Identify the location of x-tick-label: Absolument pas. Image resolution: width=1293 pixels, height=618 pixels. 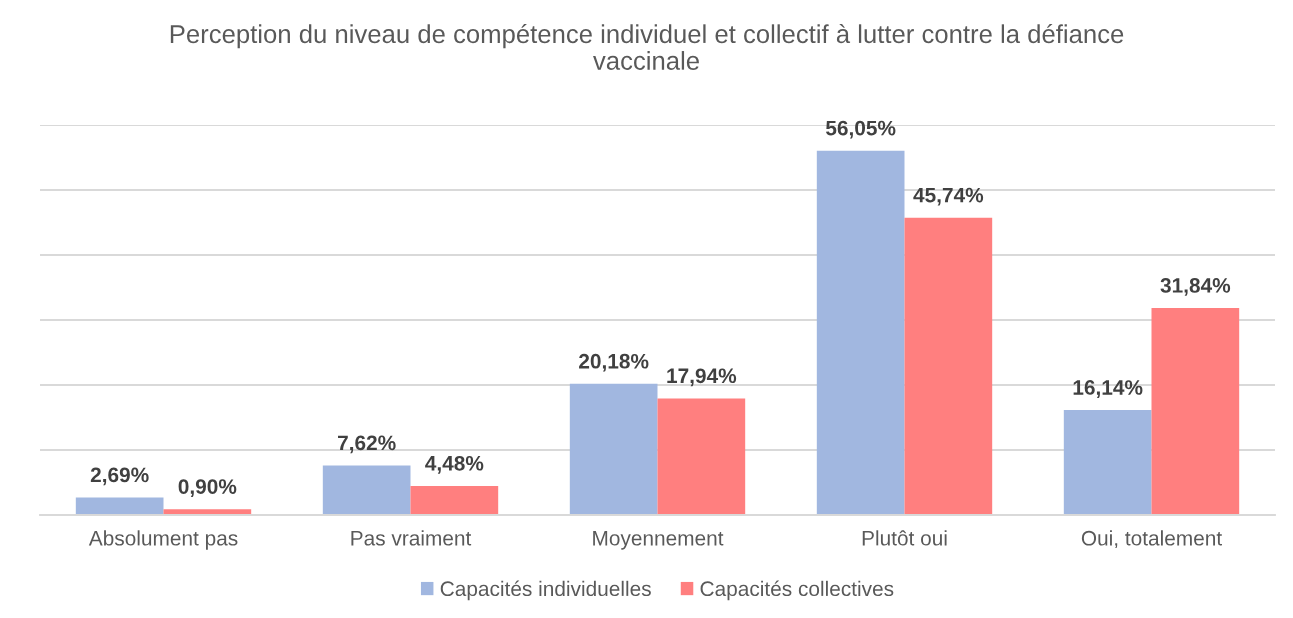
(163, 540).